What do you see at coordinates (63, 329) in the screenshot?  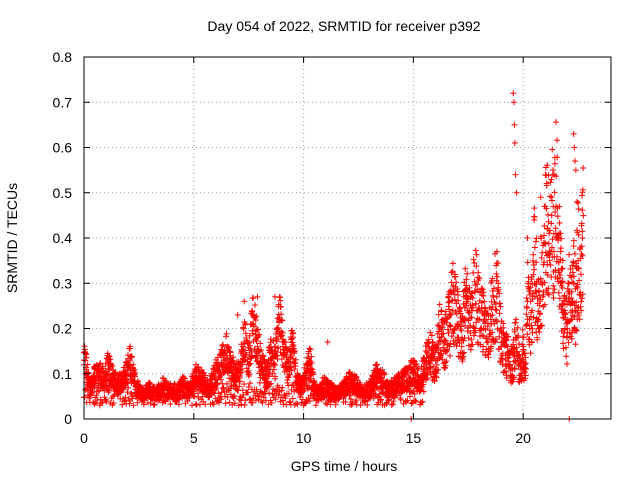 I see `y-tick-label: 0.2` at bounding box center [63, 329].